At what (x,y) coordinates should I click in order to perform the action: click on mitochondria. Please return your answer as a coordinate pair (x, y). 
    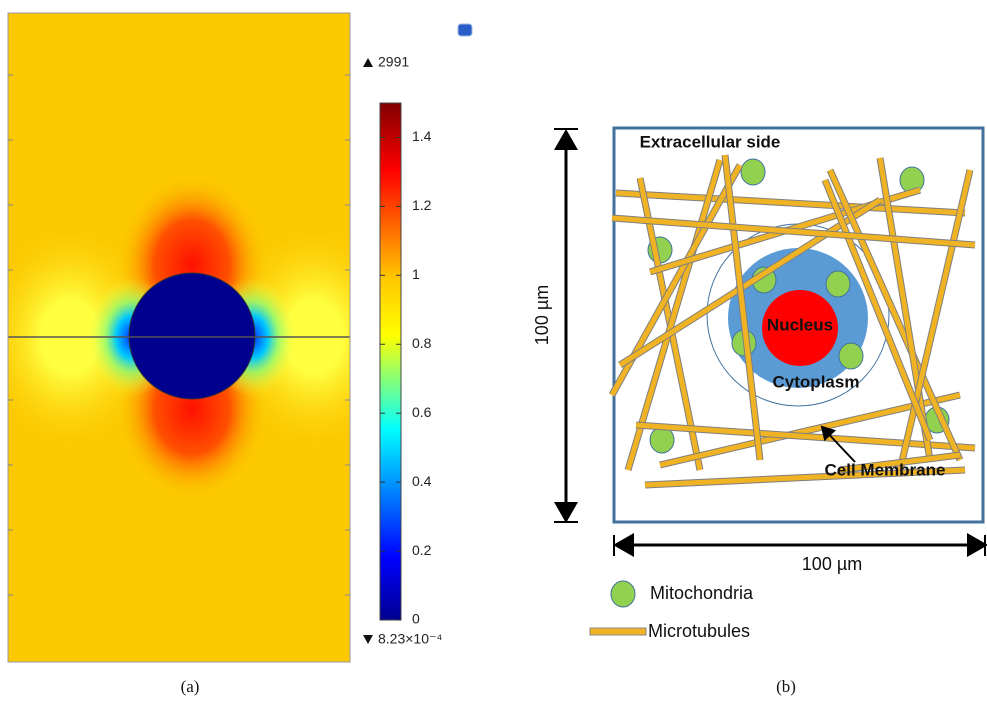
    Looking at the image, I should click on (798, 306).